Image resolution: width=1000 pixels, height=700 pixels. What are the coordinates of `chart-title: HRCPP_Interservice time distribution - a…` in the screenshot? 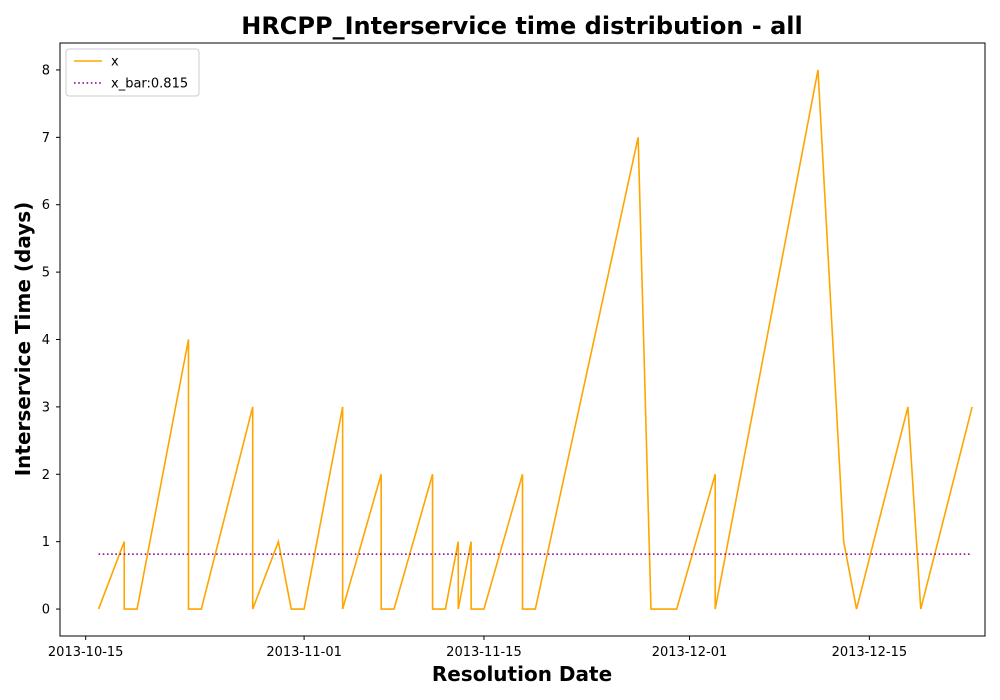 It's located at (522, 26).